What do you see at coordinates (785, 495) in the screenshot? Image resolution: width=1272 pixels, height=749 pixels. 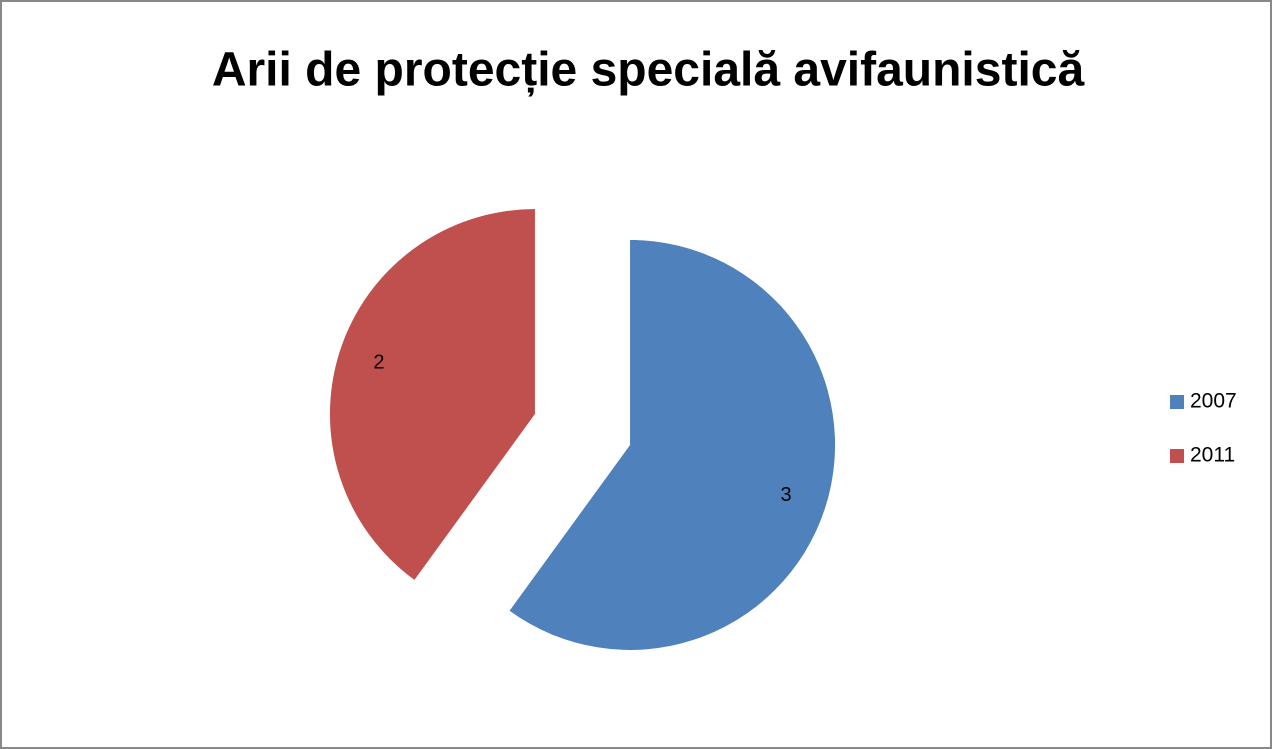 I see `data-label: 3` at bounding box center [785, 495].